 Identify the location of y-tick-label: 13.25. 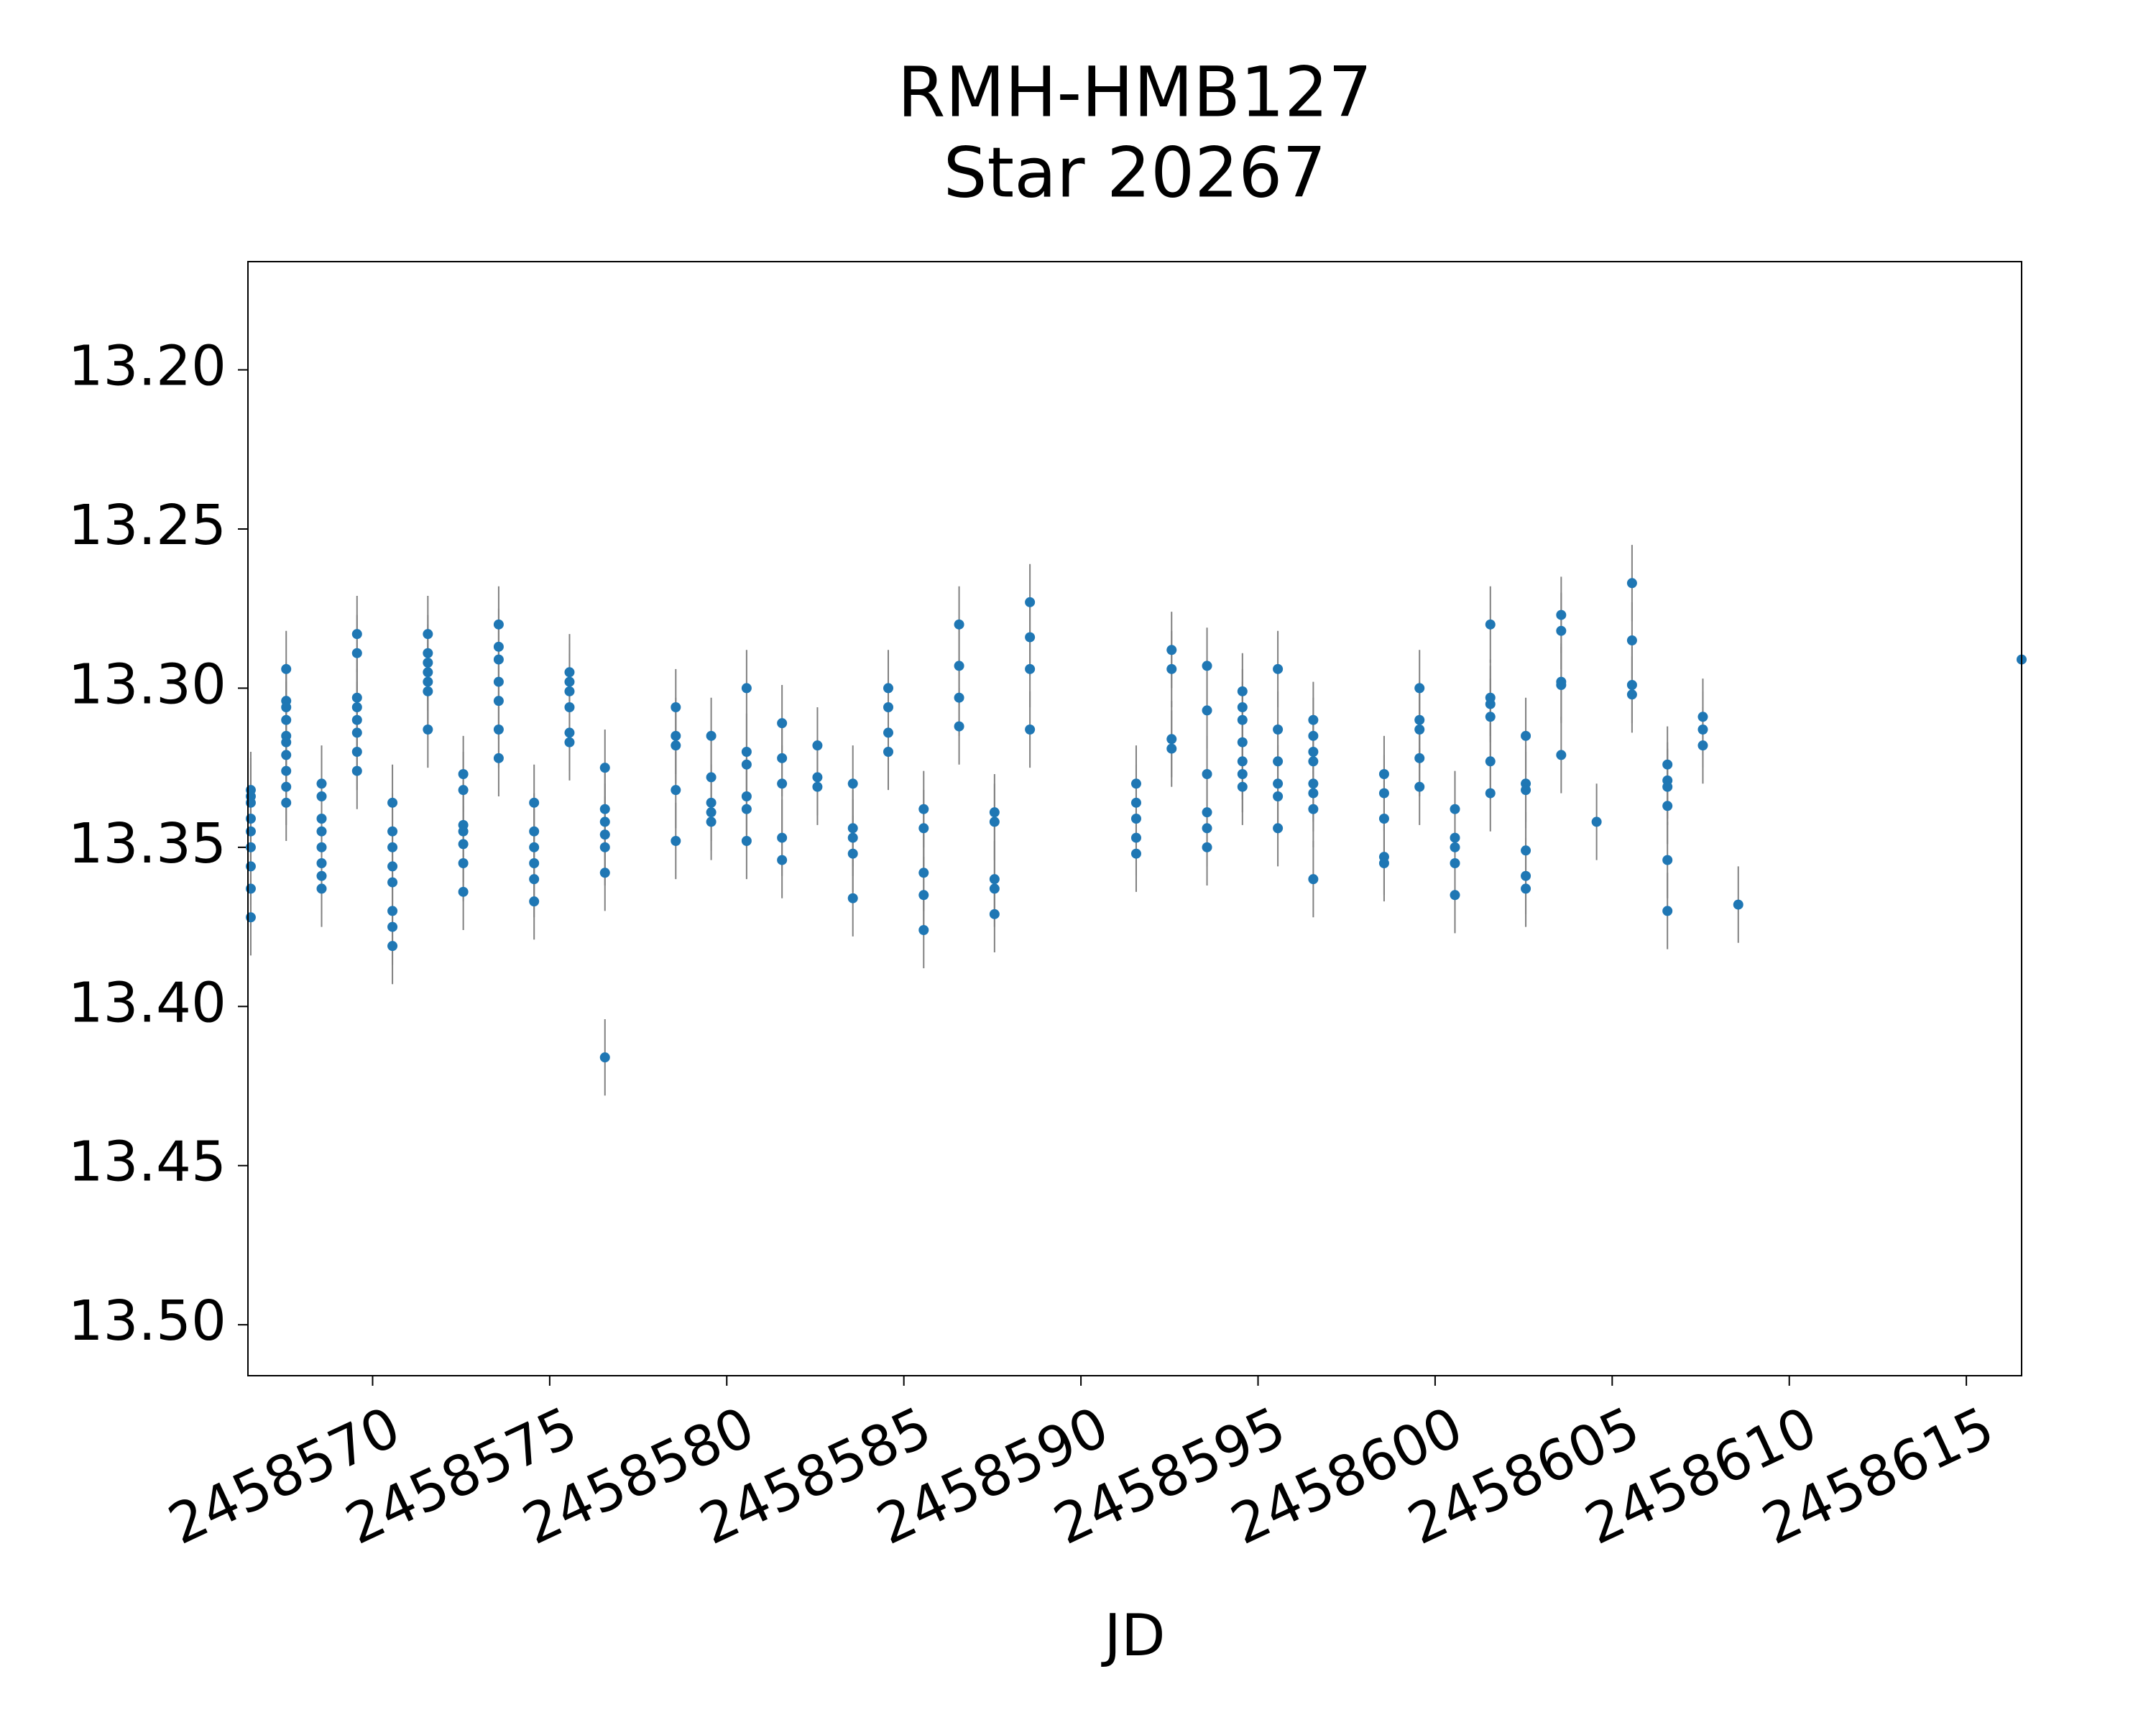
(147, 526).